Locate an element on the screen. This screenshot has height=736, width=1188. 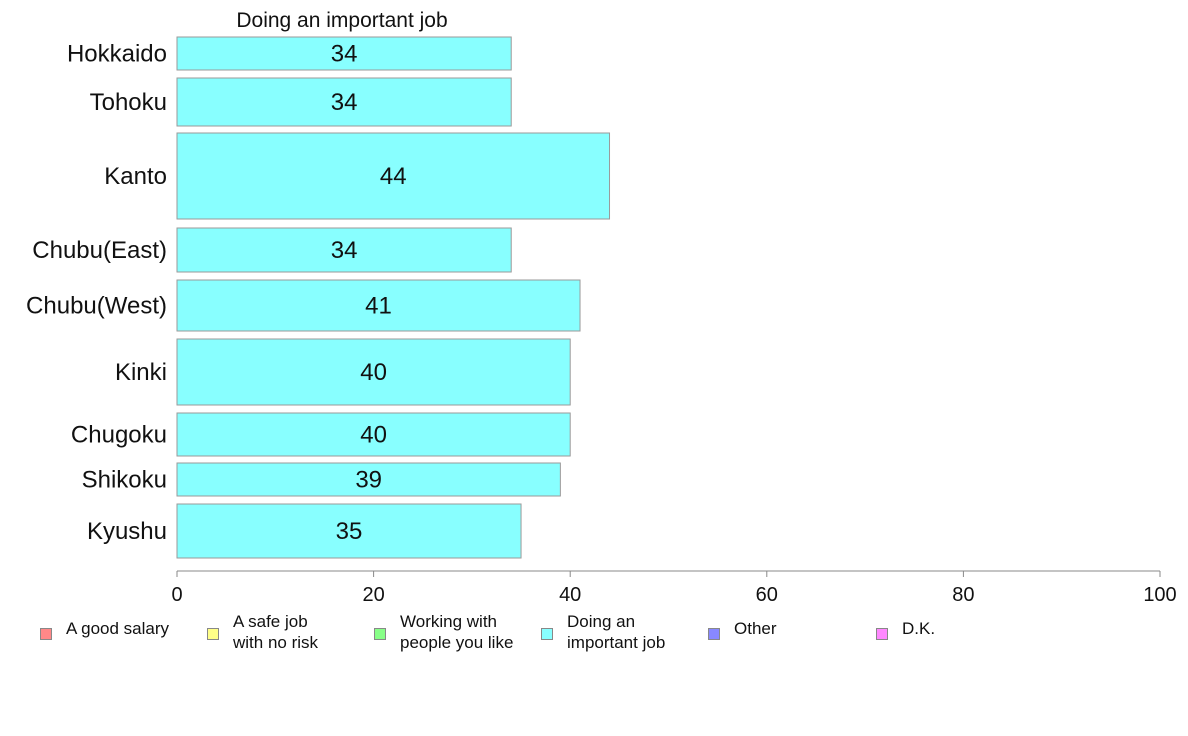
legend-item-dk: D.K. is located at coordinates (905, 629).